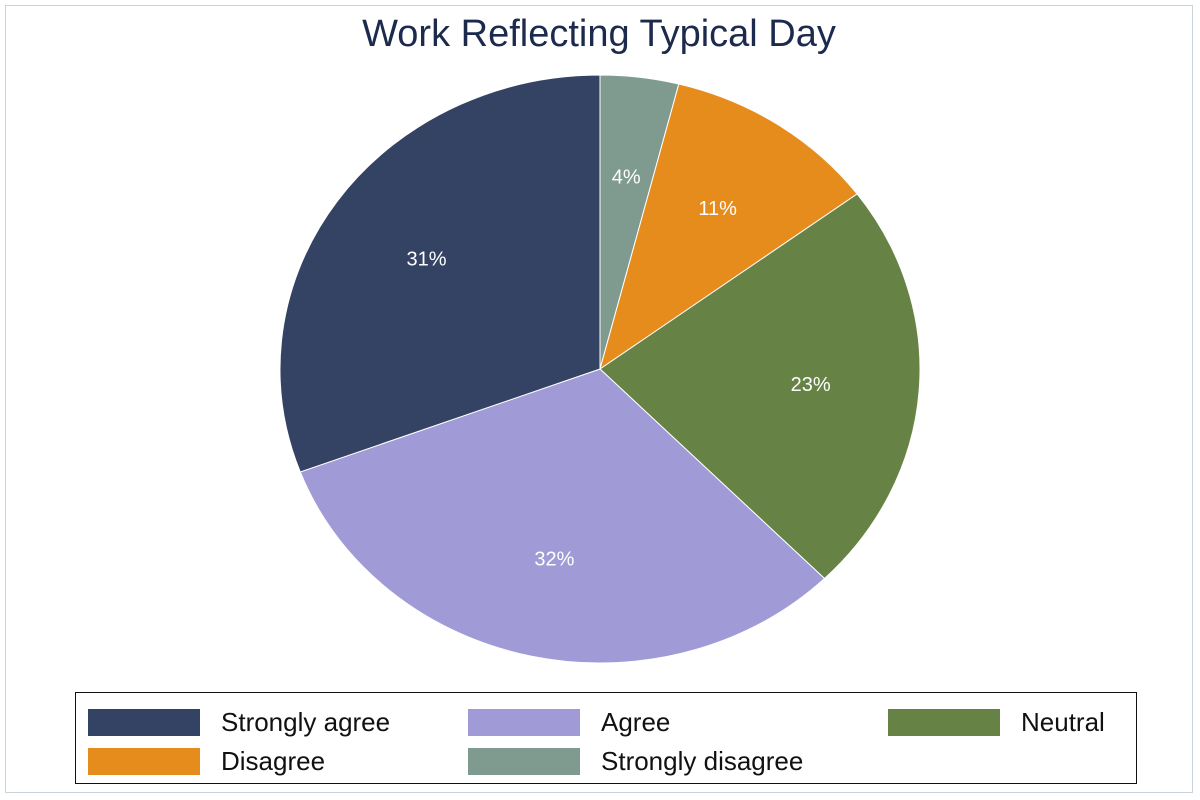 The image size is (1200, 800). Describe the element at coordinates (636, 722) in the screenshot. I see `legend-label-agree: Agree` at that location.